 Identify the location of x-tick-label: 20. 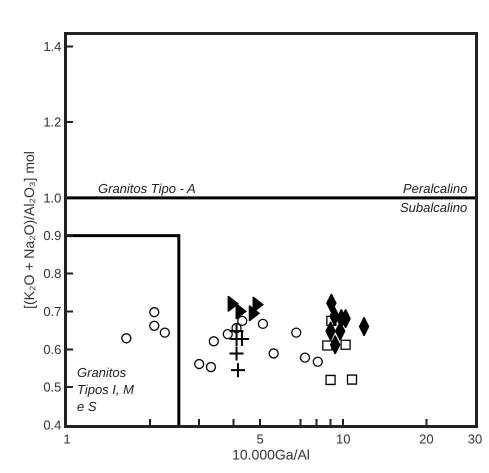
(426, 439).